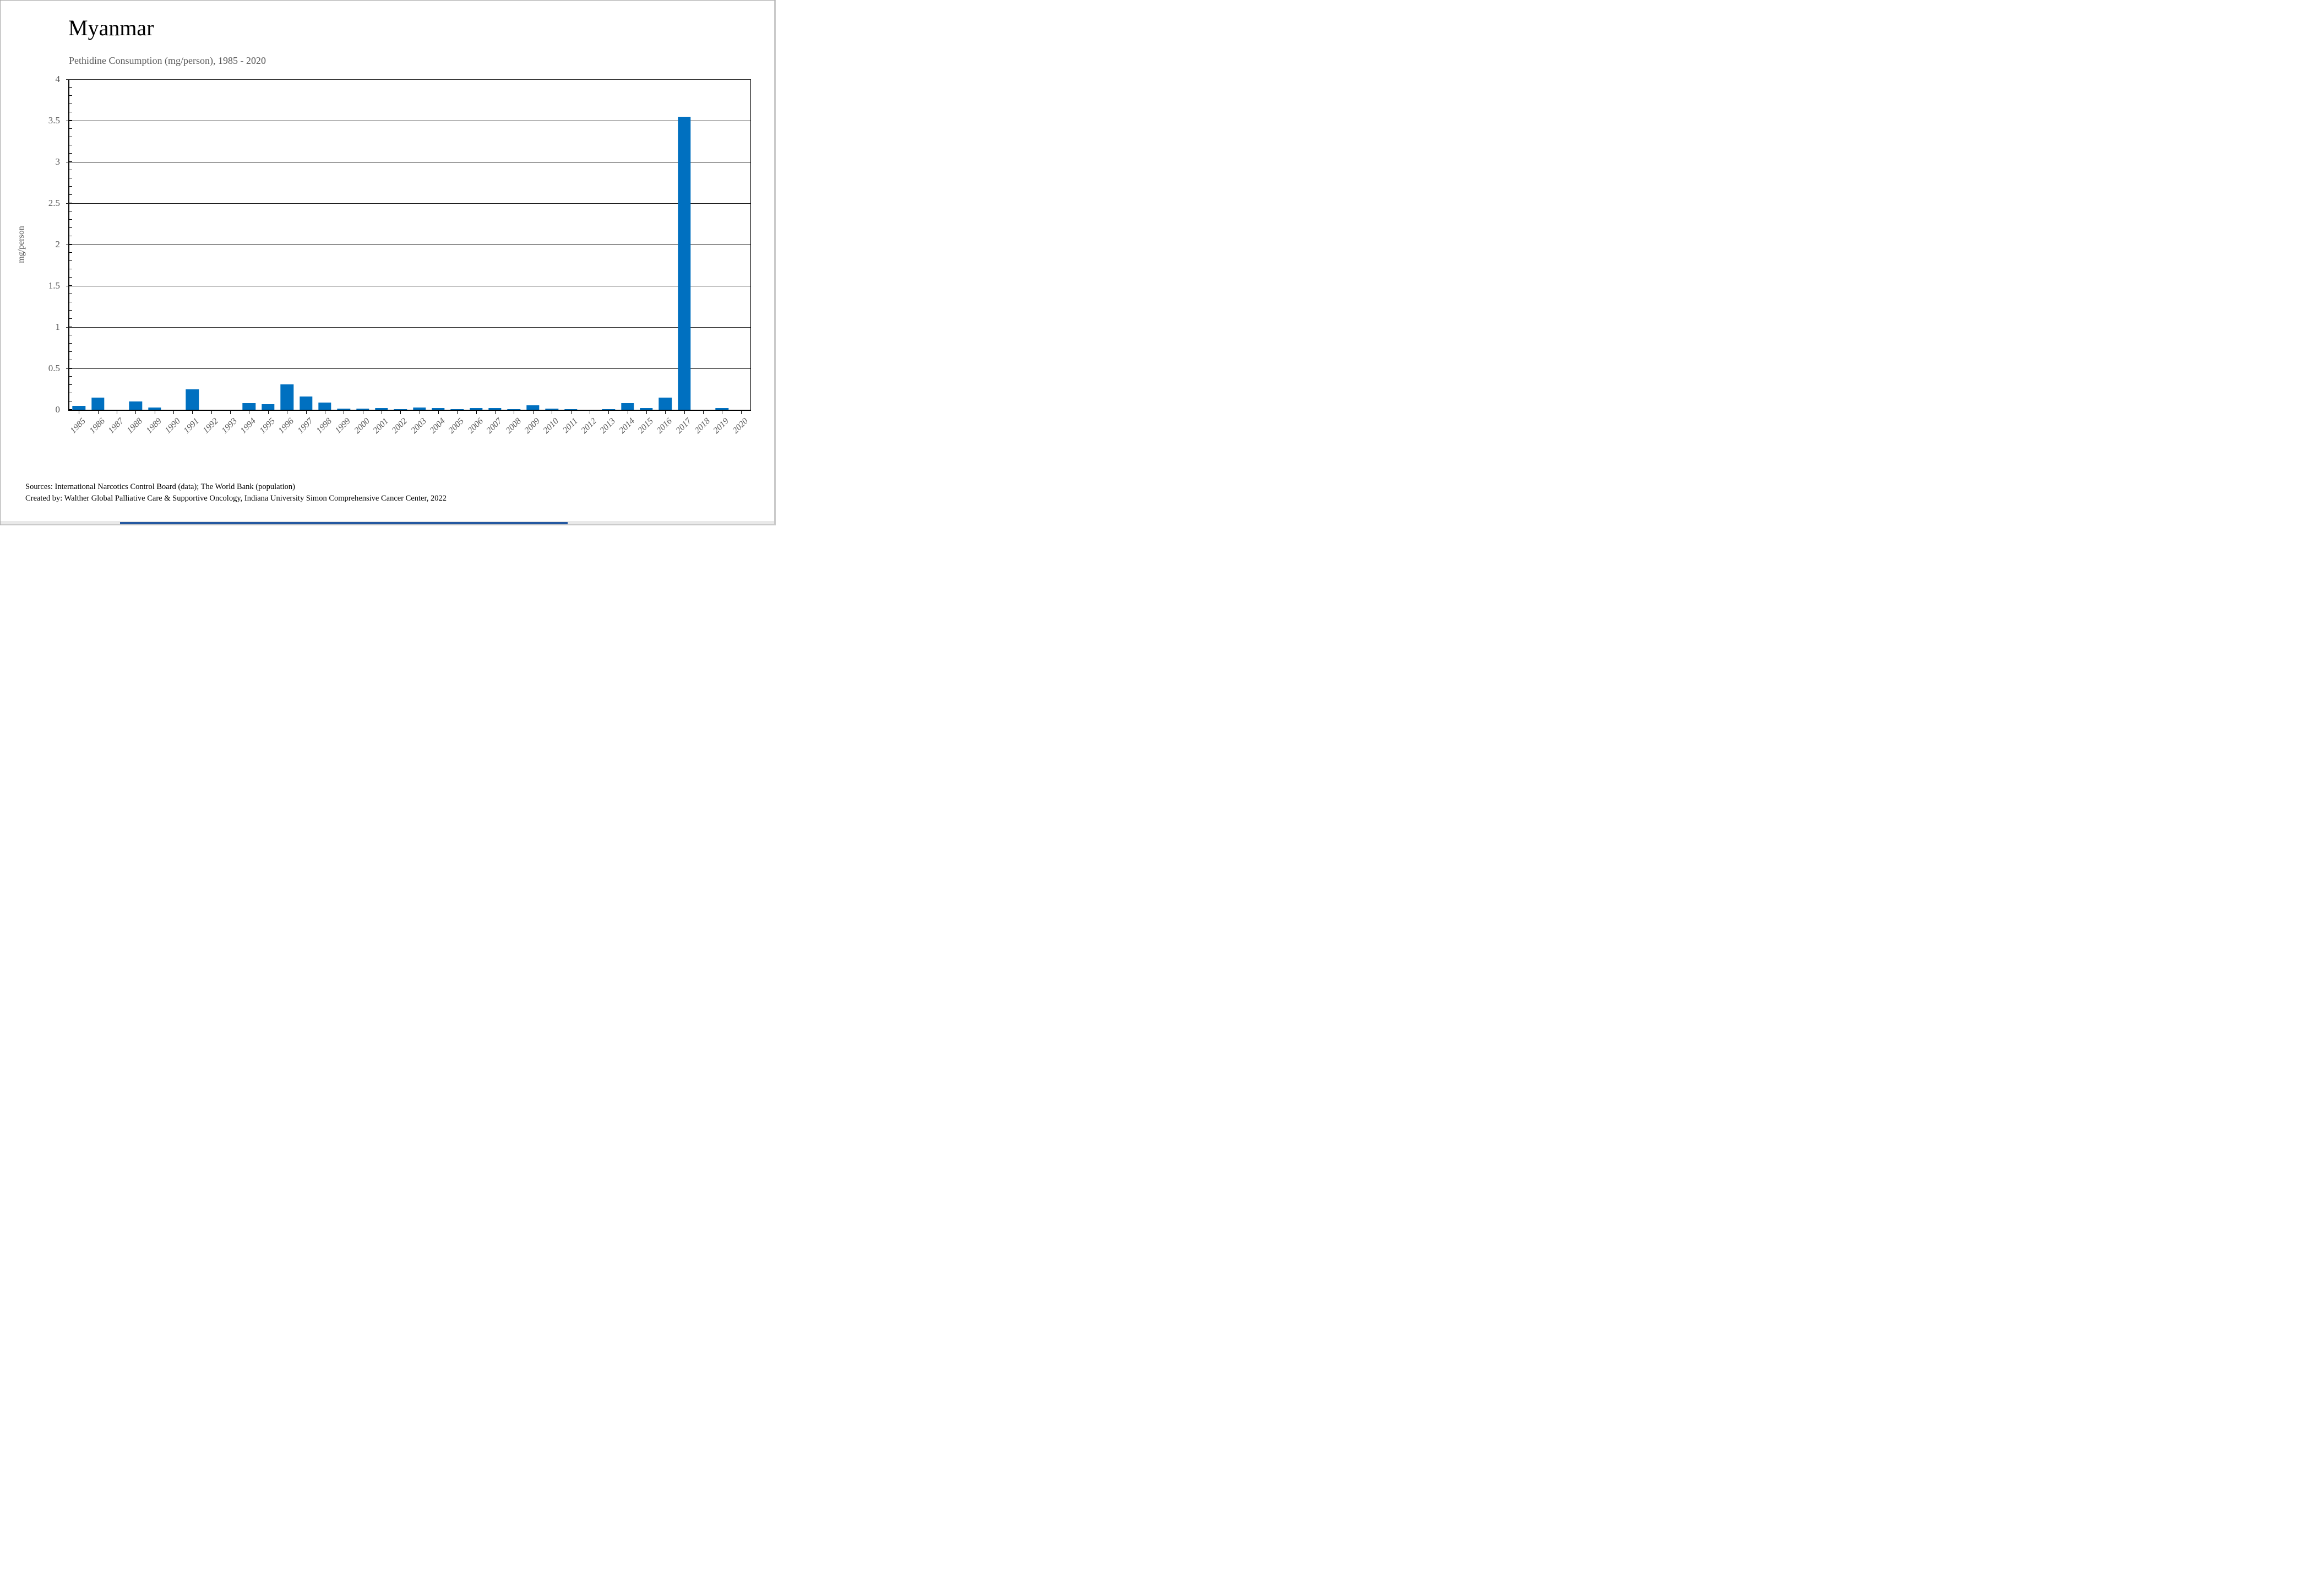  I want to click on x-tick-label-1986: 1986, so click(97, 426).